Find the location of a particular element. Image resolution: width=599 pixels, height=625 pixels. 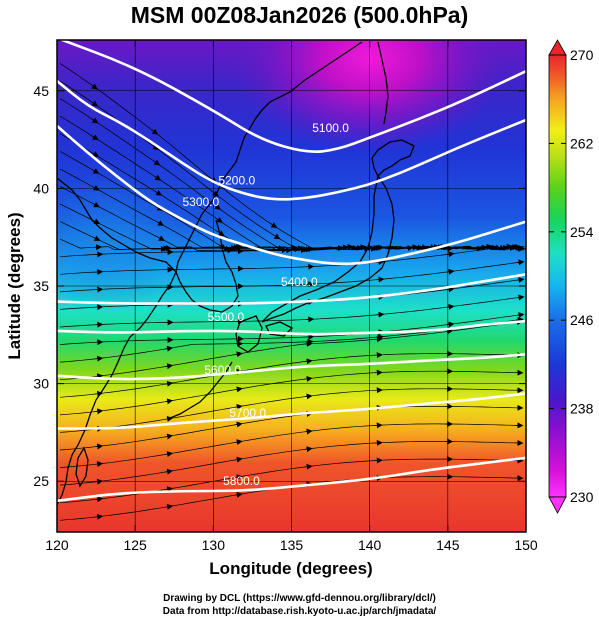

map-title: MSM 00Z08Jan2026 (500.0hPa) is located at coordinates (299, 15).